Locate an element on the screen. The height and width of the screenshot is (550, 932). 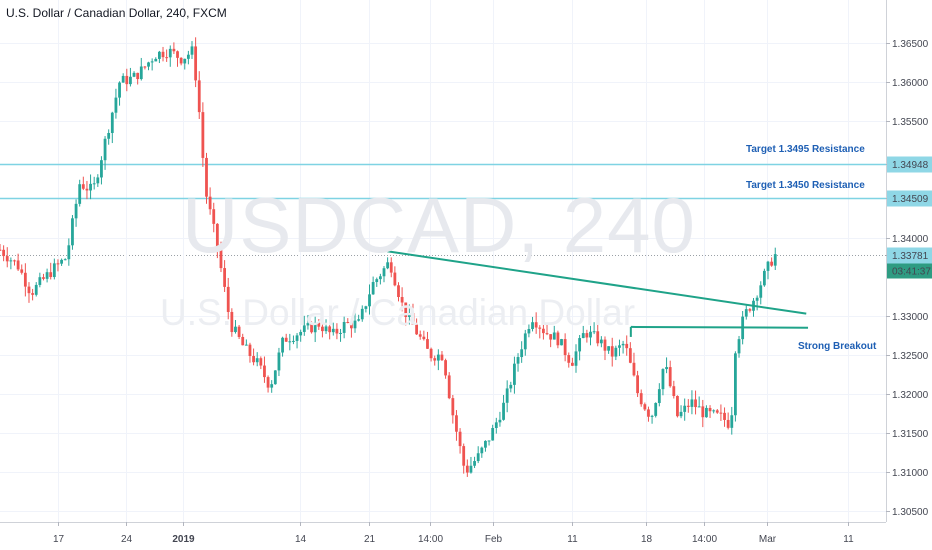
trendline-breakout is located at coordinates (719, 327).